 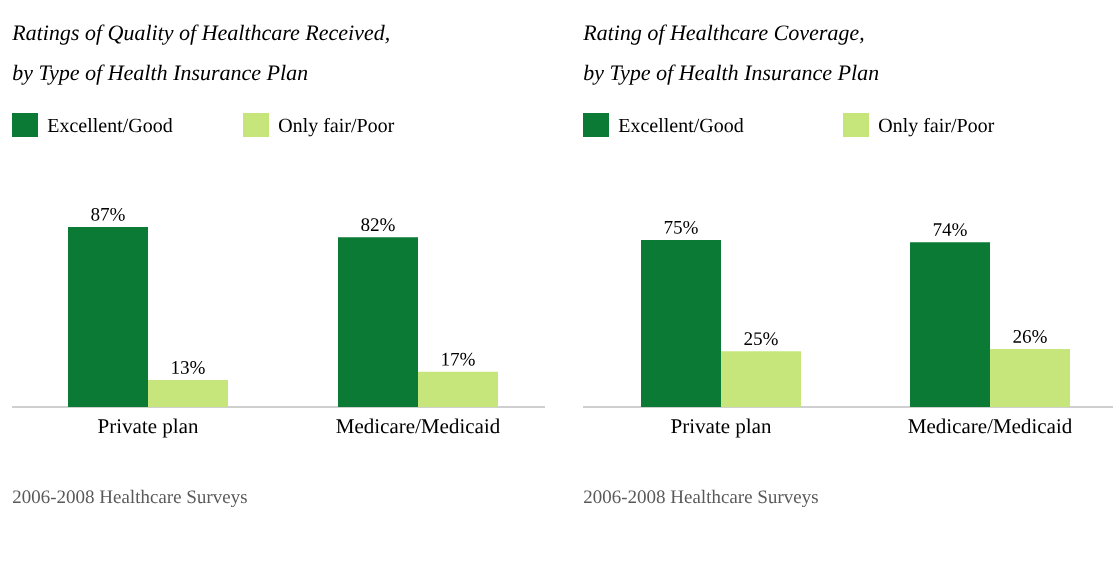 I want to click on chart-title: Rating of Healthcare Coverage,, so click(x=723, y=34).